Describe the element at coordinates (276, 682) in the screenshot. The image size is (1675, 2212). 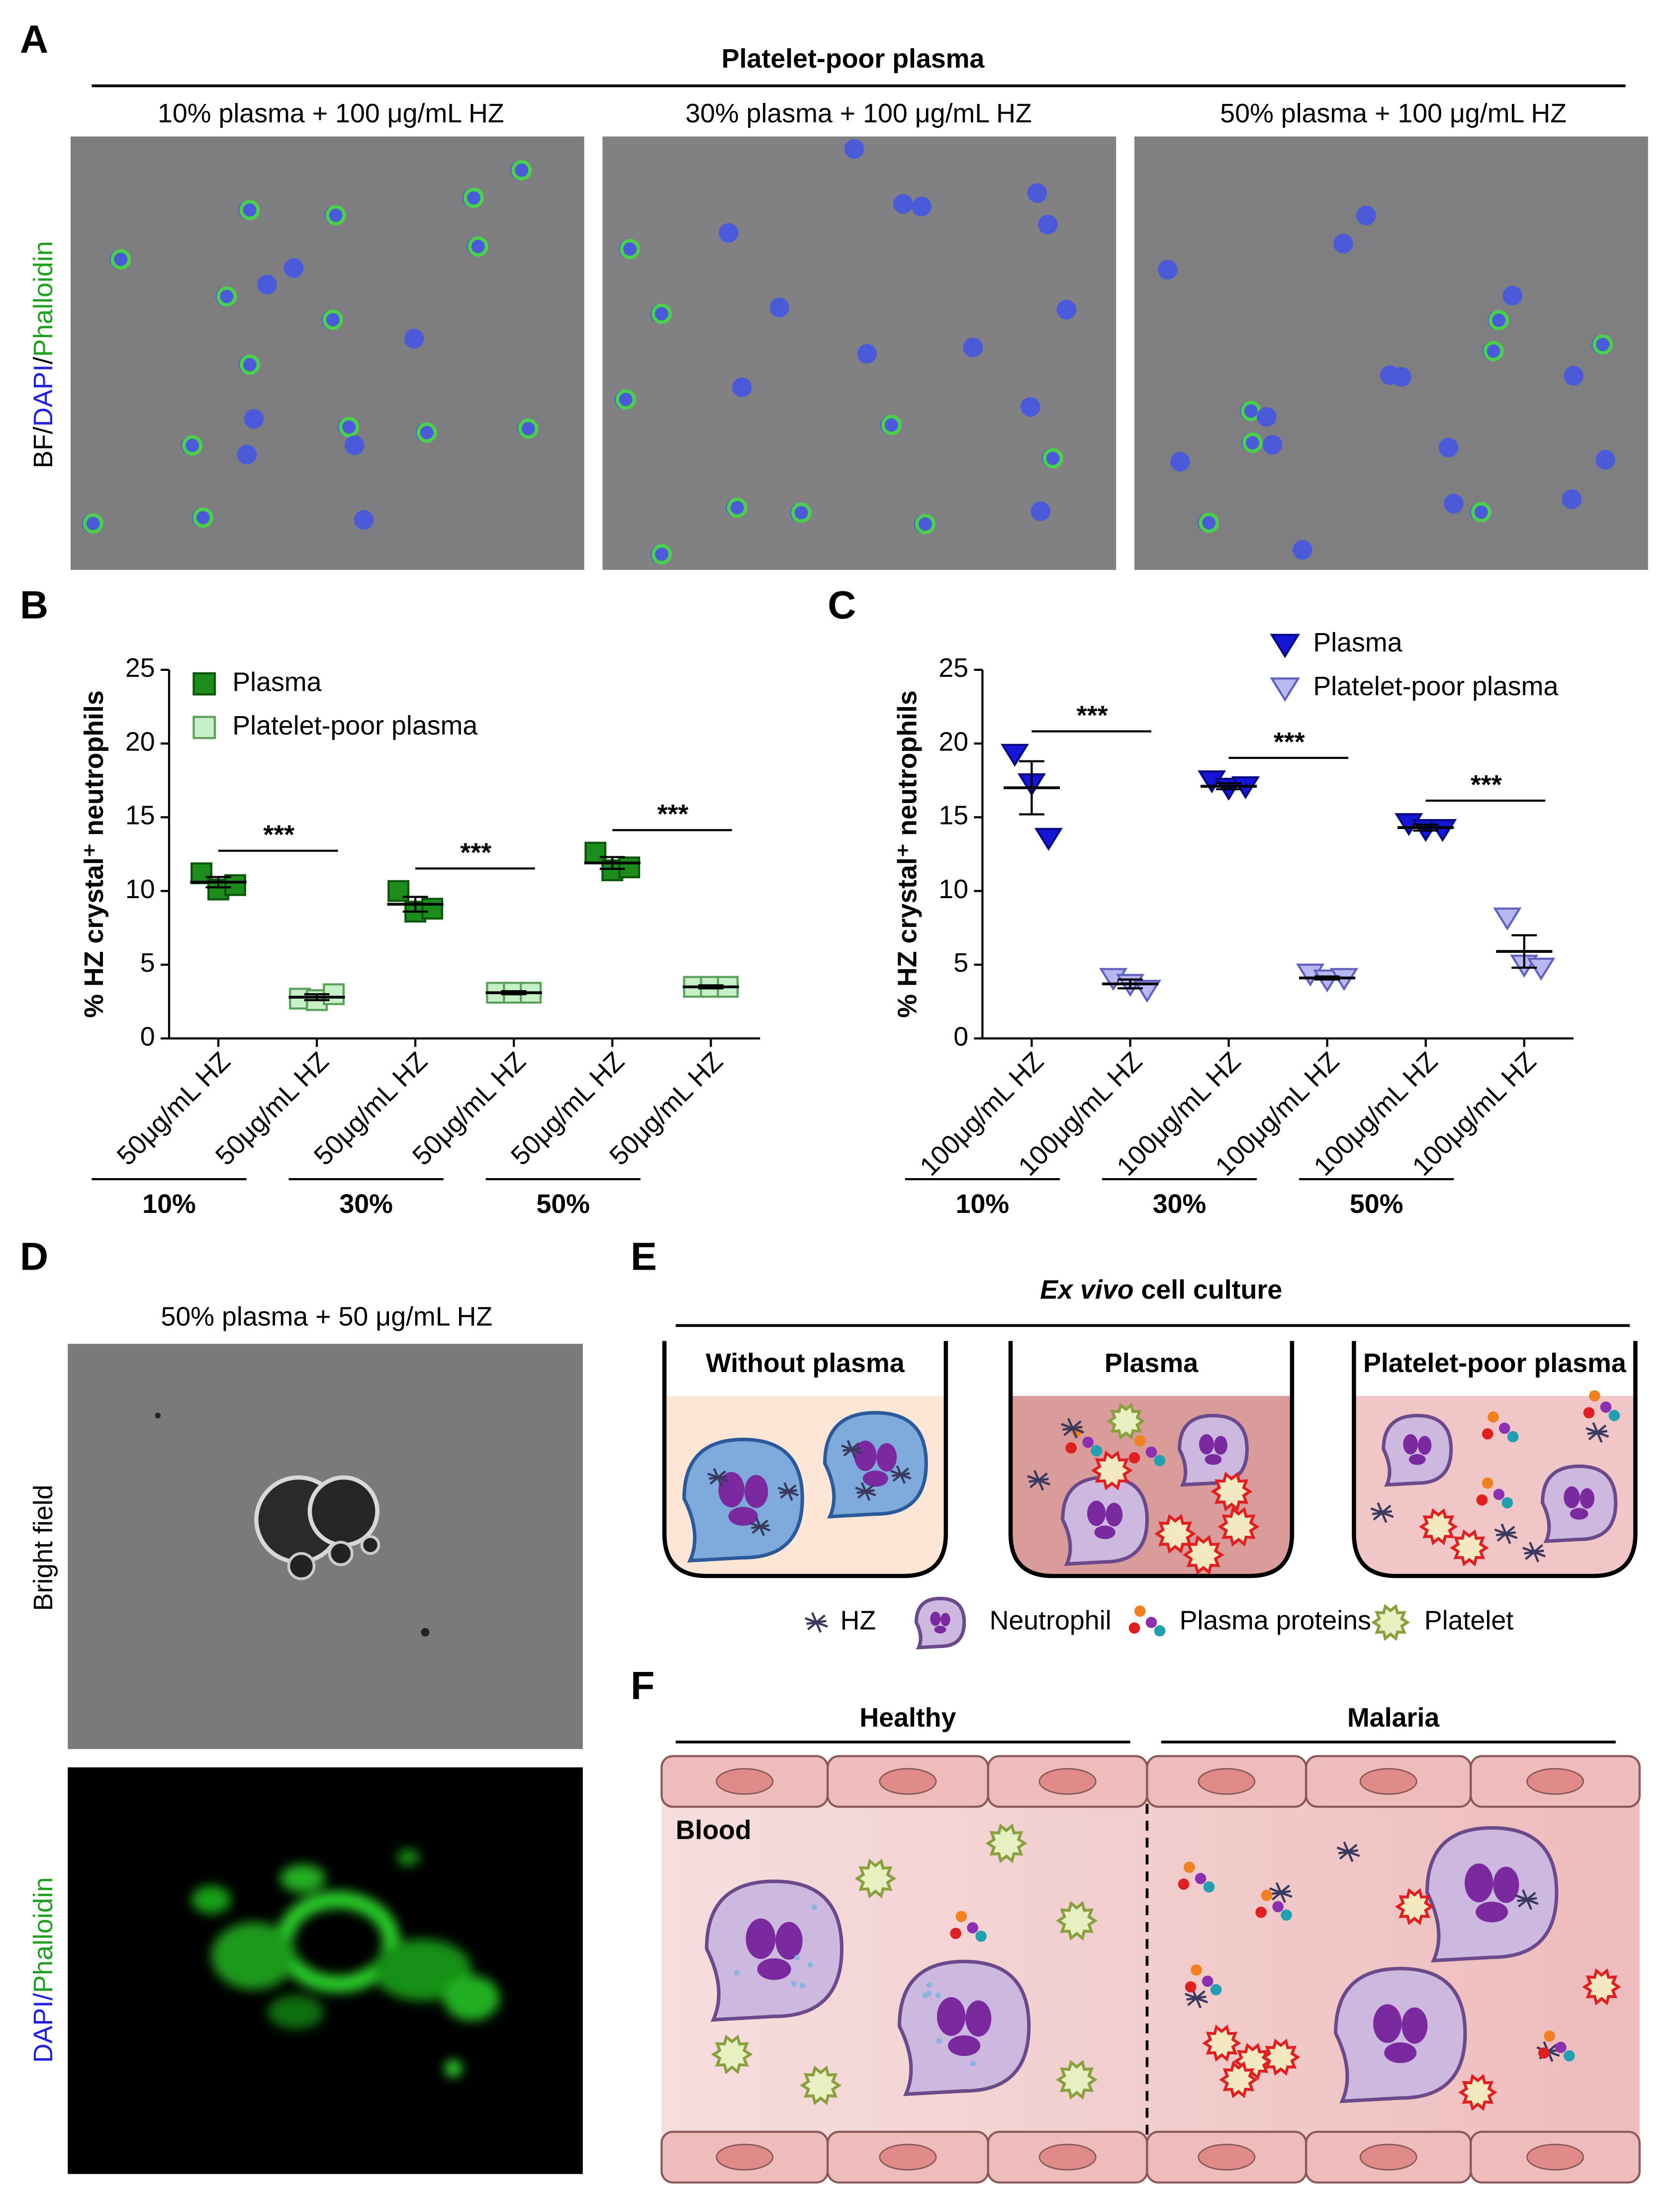
I see `legend-label: Plasma` at that location.